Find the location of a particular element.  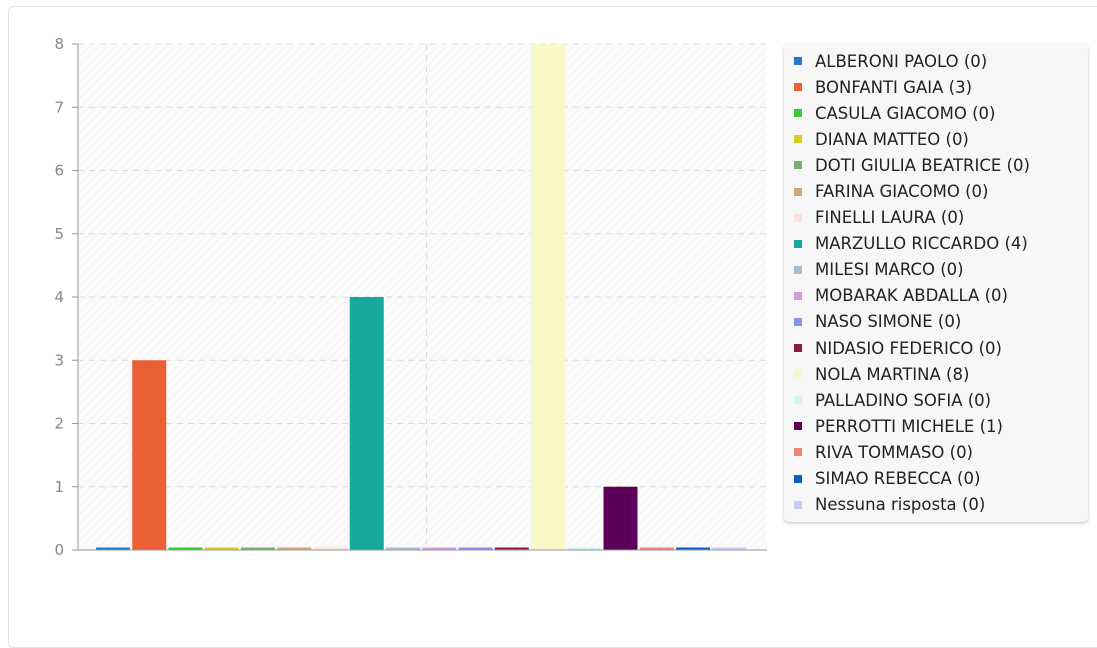

legend-item-4: DOTI GIULIA BEATRICE (0) is located at coordinates (941, 165).